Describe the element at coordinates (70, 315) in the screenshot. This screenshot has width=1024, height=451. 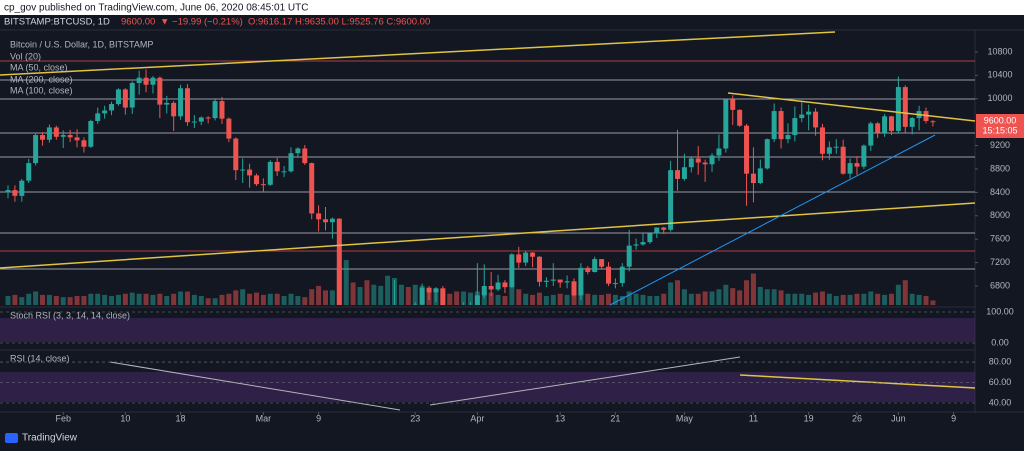
I see `panel-label: Stoch RSI (3, 3, 14, 14, close)` at that location.